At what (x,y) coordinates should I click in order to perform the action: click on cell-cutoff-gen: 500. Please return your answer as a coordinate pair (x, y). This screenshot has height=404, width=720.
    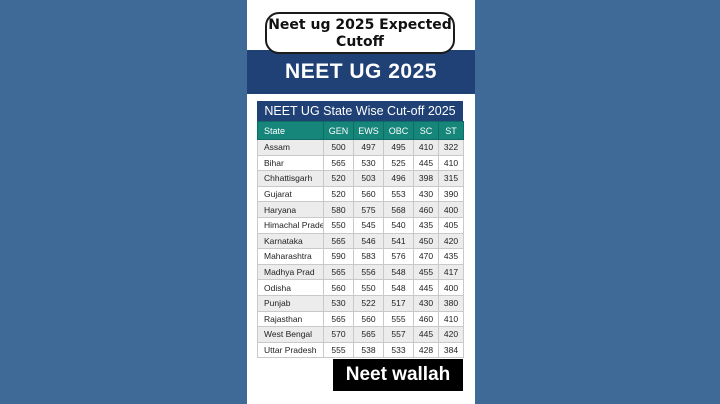
    Looking at the image, I should click on (338, 147).